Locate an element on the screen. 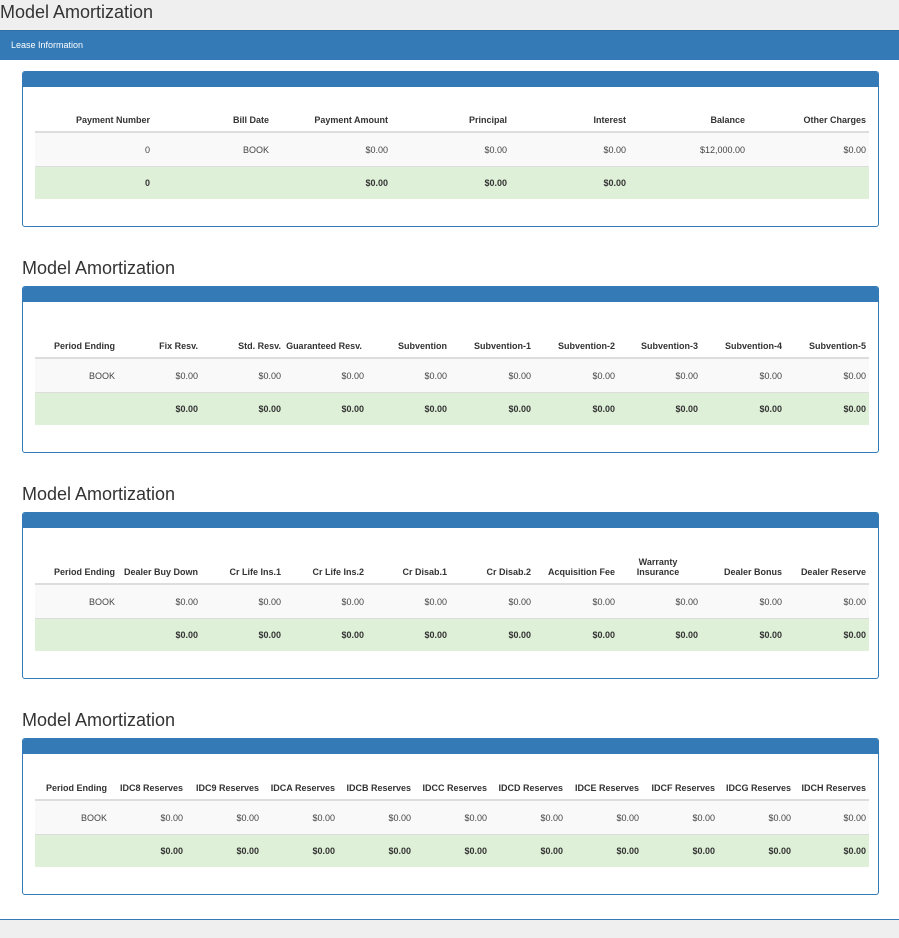 Image resolution: width=899 pixels, height=938 pixels. column-header: Other Charges is located at coordinates (808, 114).